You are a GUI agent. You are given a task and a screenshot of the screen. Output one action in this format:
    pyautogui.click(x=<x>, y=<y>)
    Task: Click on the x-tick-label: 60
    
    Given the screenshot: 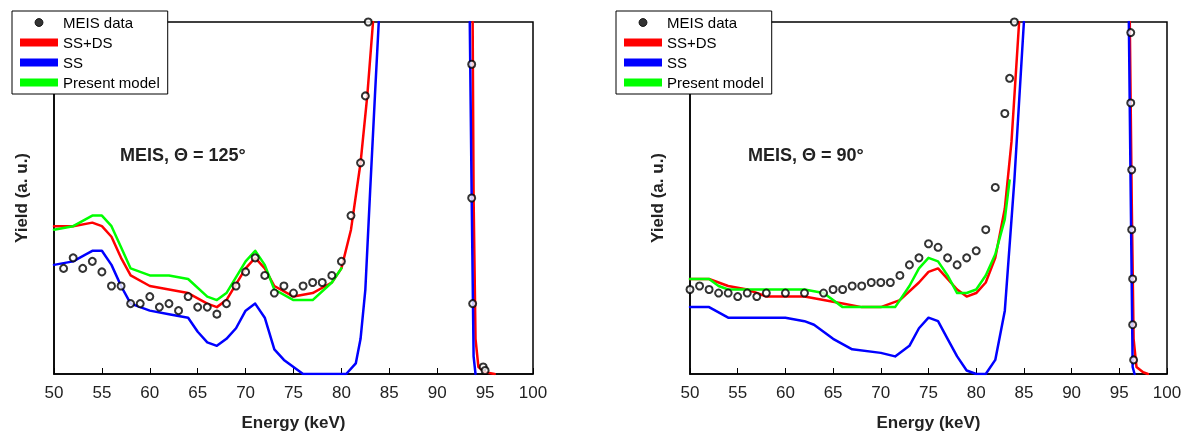 What is the action you would take?
    pyautogui.click(x=785, y=392)
    